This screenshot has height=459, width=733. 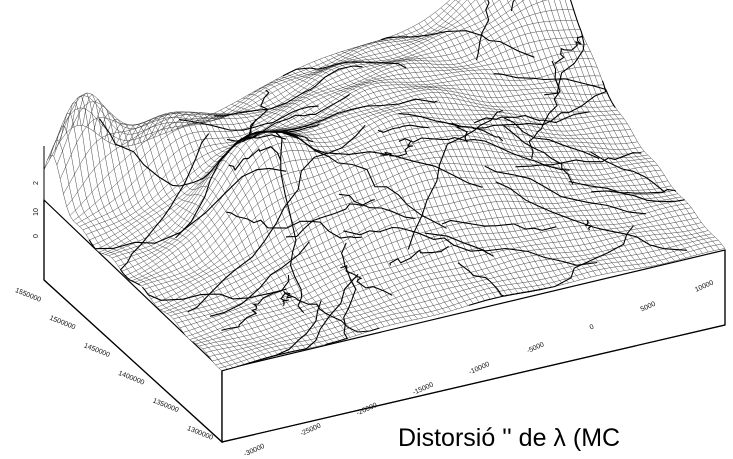 I want to click on z-tick-label: 0, so click(x=36, y=236).